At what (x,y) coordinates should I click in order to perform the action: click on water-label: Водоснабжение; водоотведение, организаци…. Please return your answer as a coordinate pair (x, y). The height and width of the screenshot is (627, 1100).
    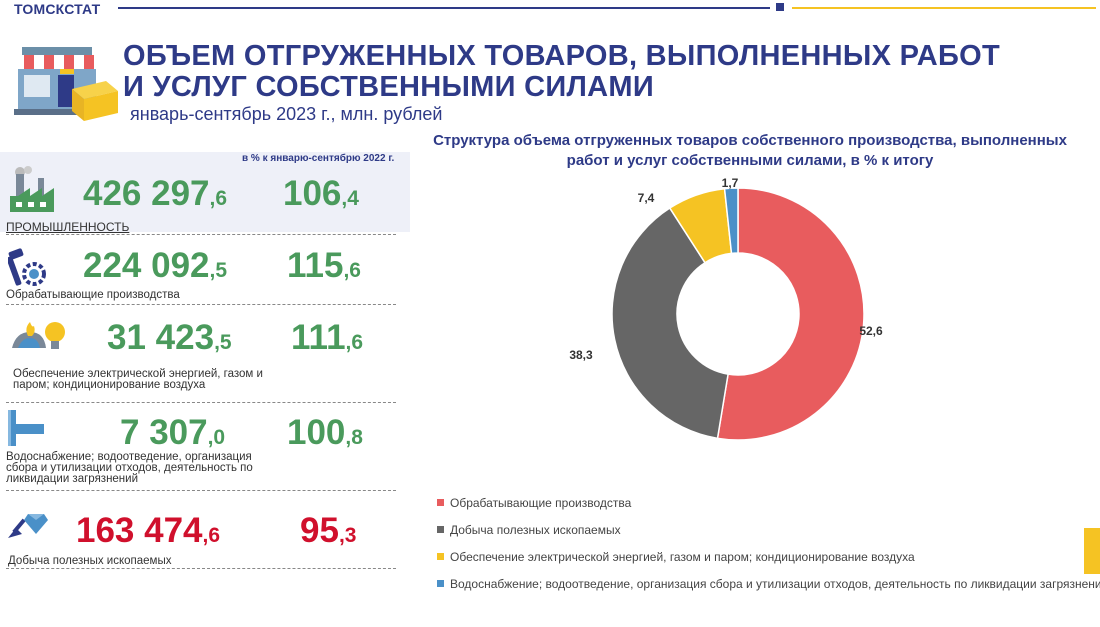
    Looking at the image, I should click on (129, 468).